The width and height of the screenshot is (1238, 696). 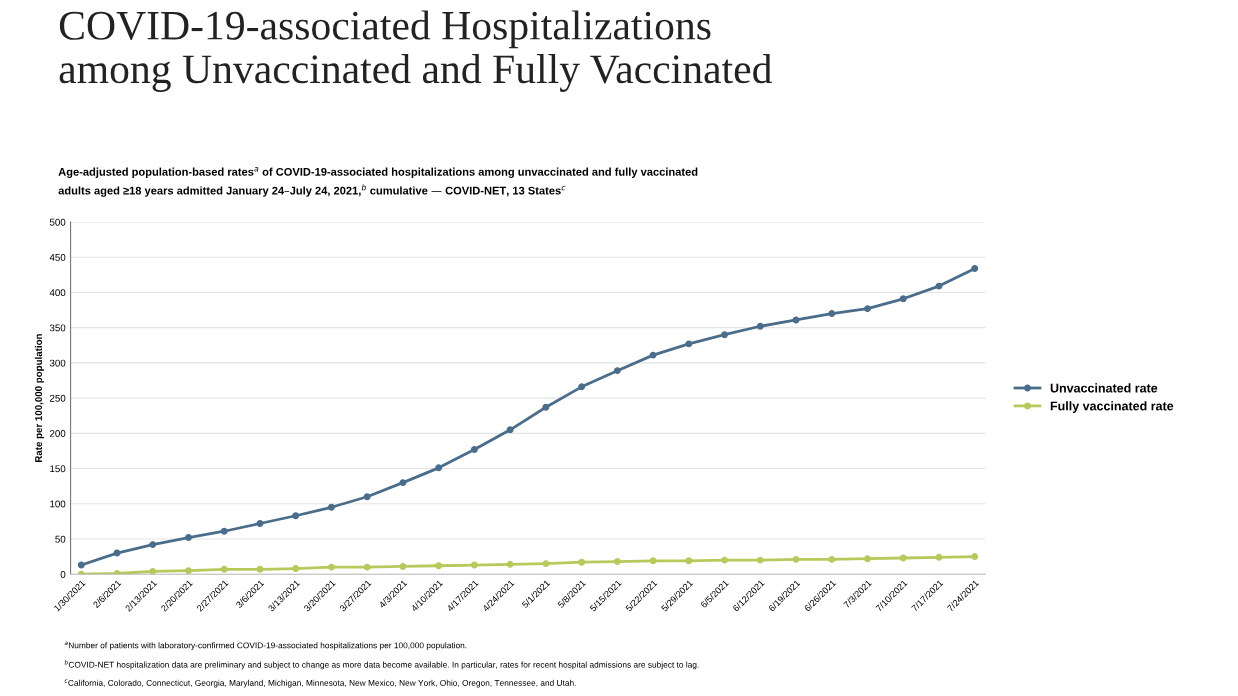 What do you see at coordinates (1104, 388) in the screenshot?
I see `legend-label: Unvaccinated rate` at bounding box center [1104, 388].